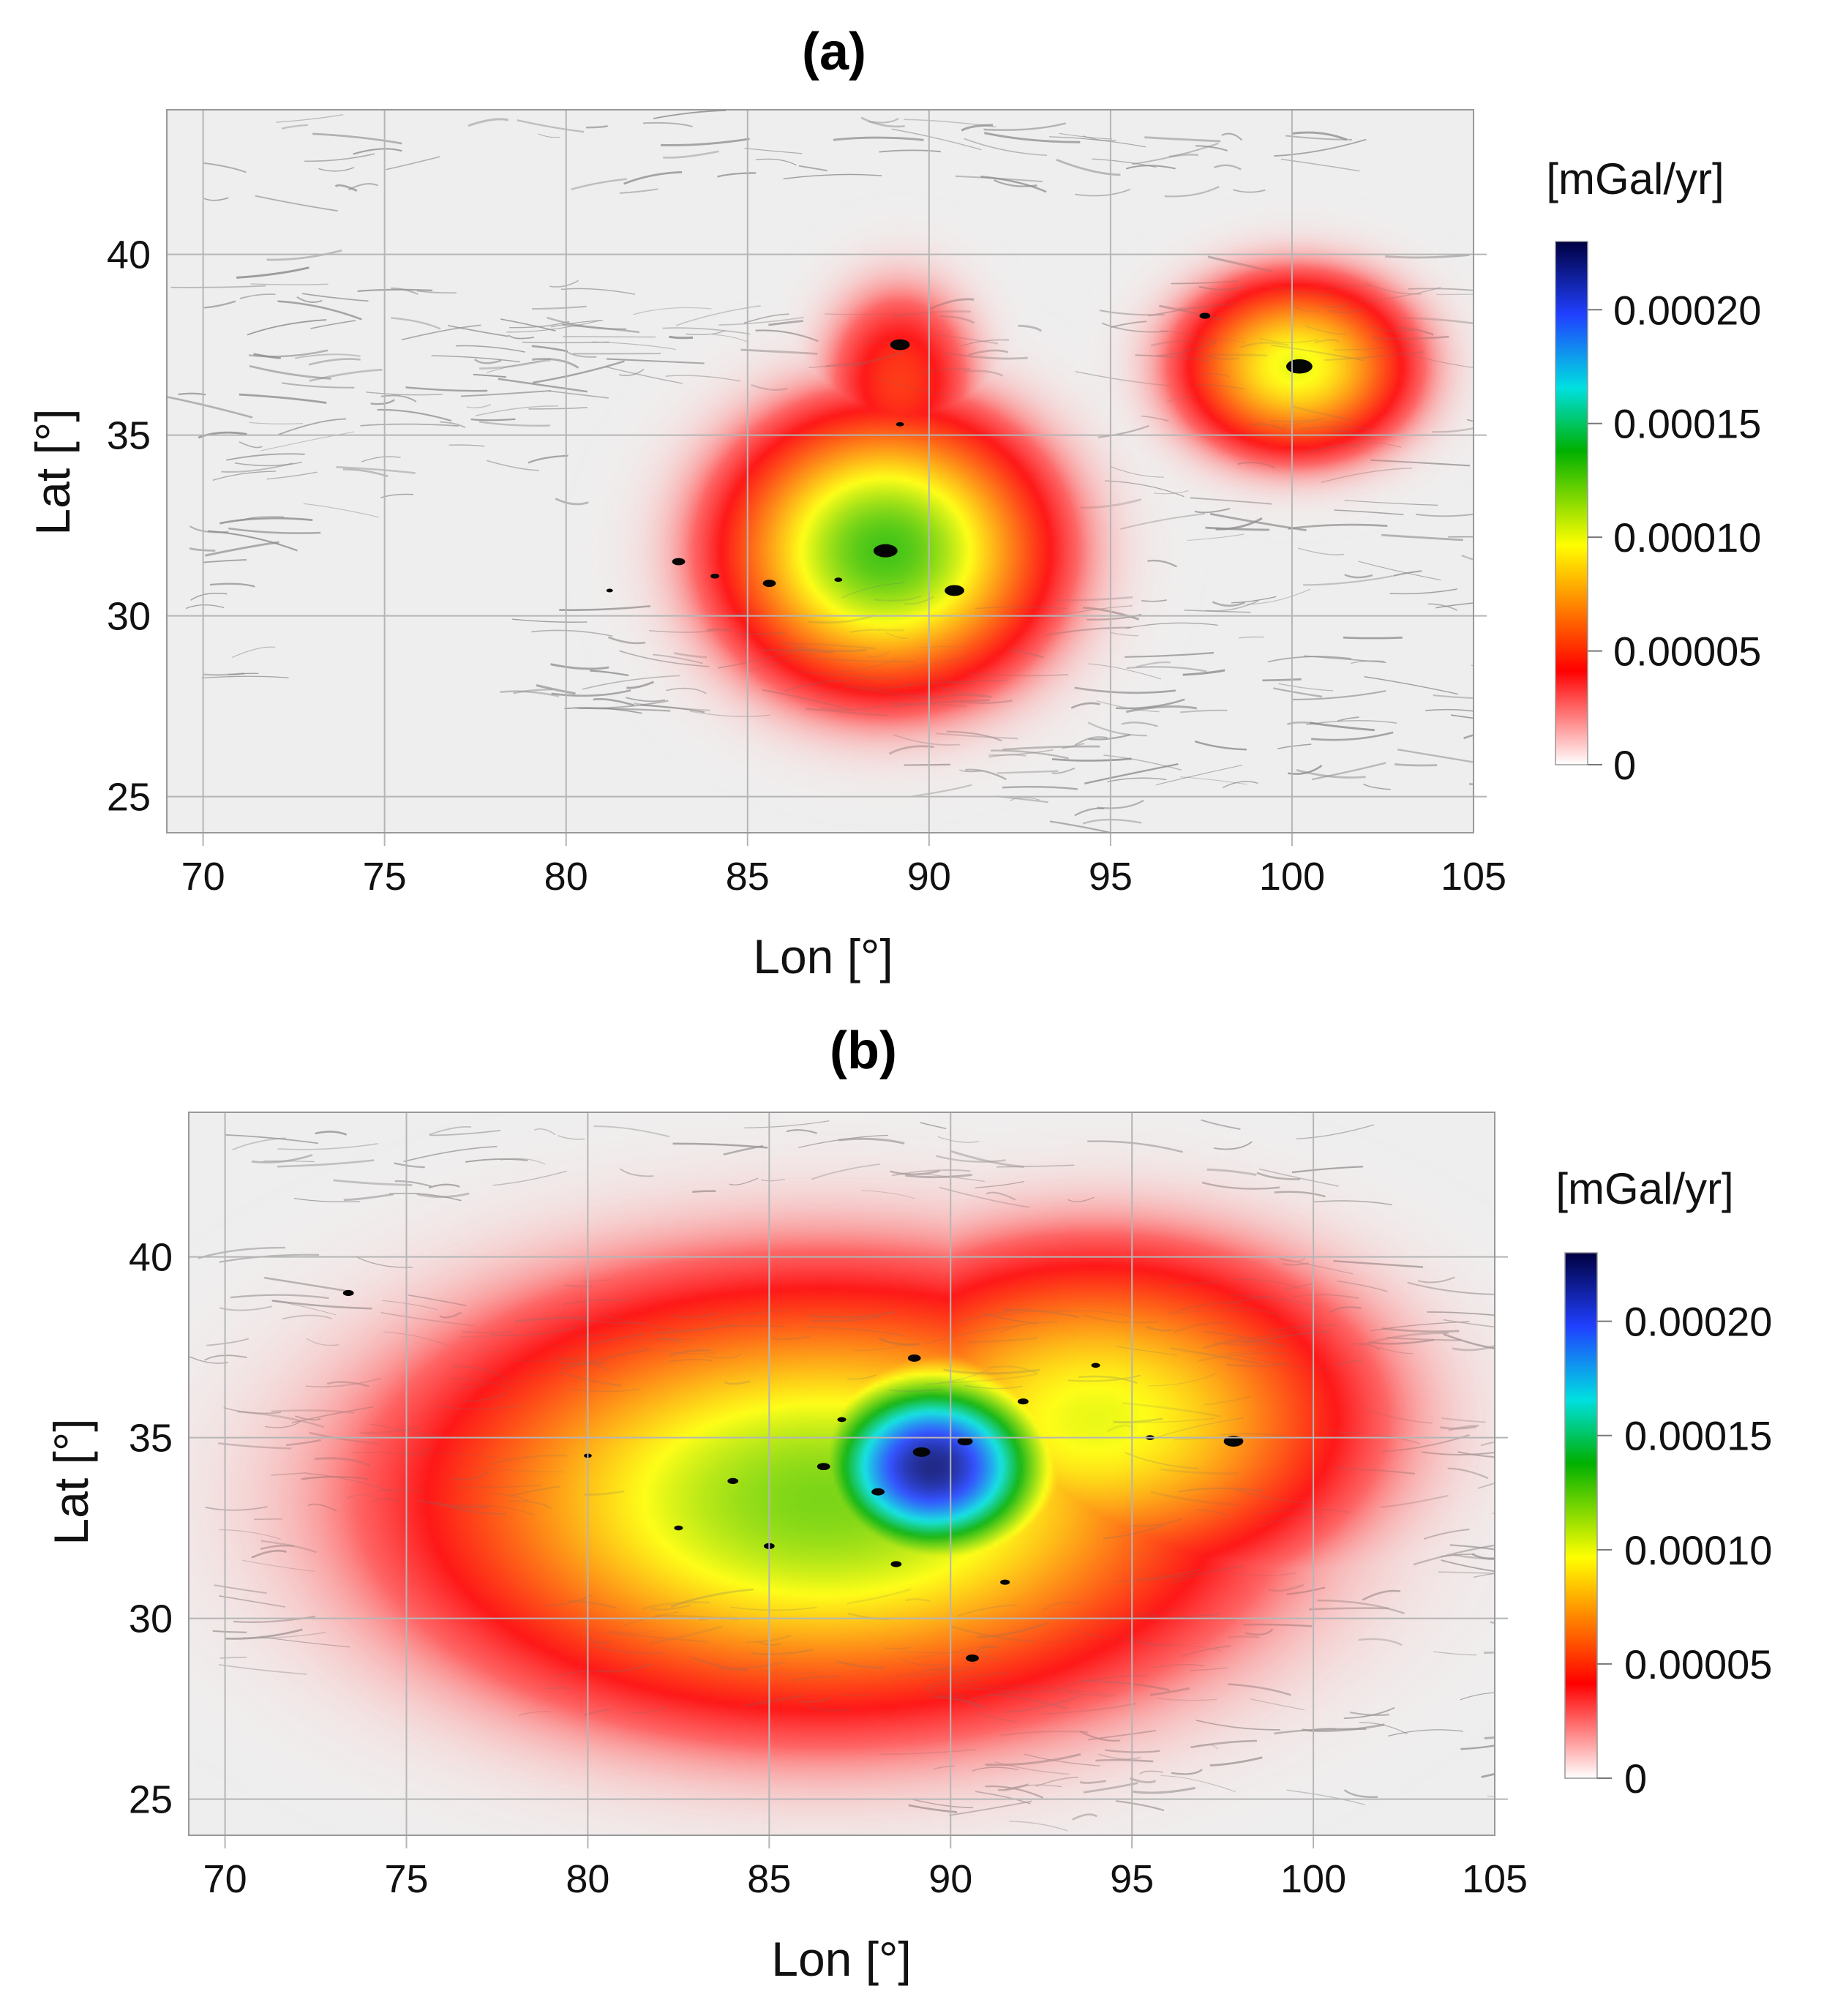 Image resolution: width=1843 pixels, height=2016 pixels. I want to click on panel-b-colorbar-unit: [mGal/yr], so click(1644, 1188).